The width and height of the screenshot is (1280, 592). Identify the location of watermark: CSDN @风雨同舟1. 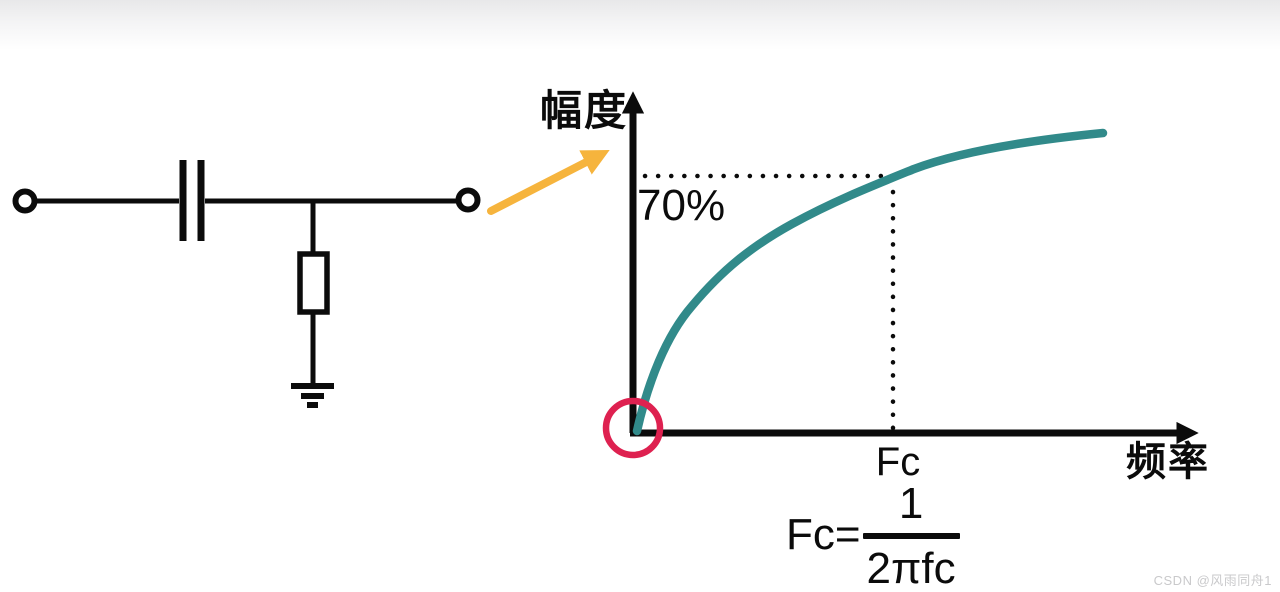
(1212, 580).